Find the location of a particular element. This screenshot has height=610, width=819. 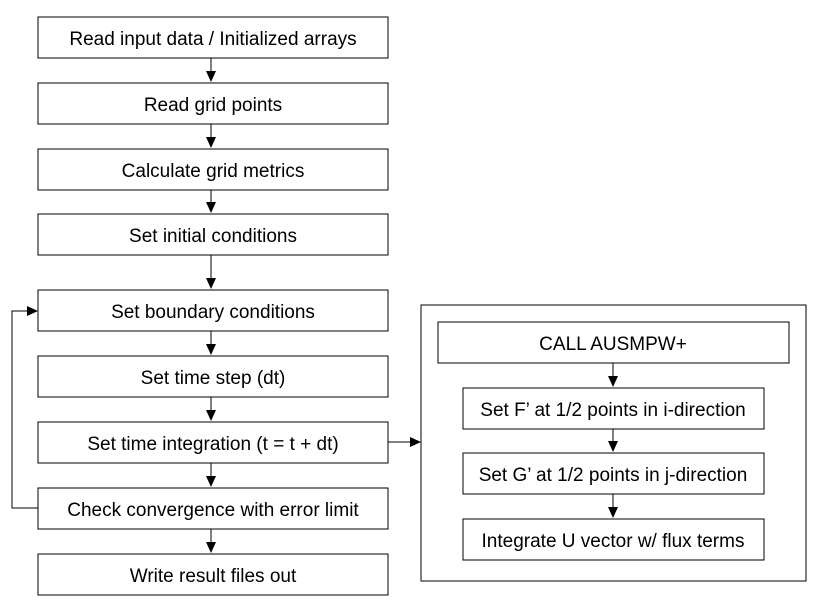

main-step-check-convergence: Check convergence with error limit is located at coordinates (213, 508).